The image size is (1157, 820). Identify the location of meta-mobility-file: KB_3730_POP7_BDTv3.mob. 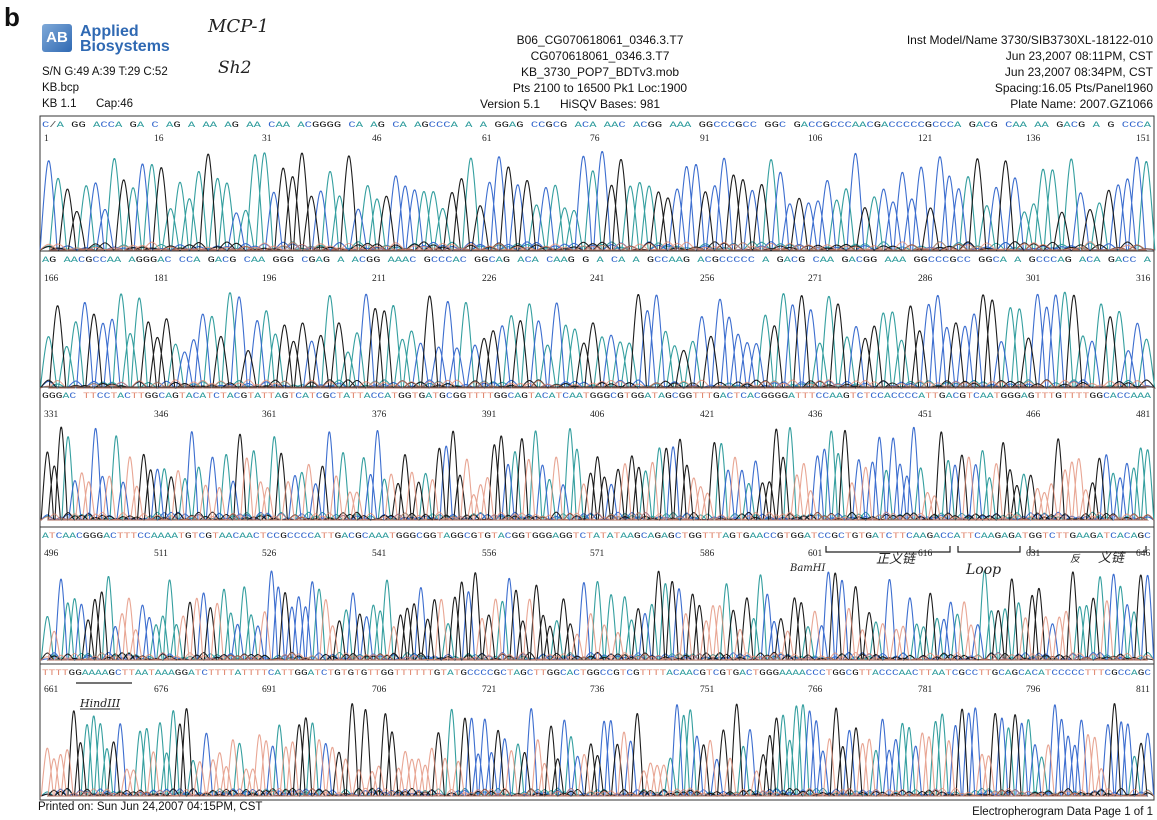
(600, 72).